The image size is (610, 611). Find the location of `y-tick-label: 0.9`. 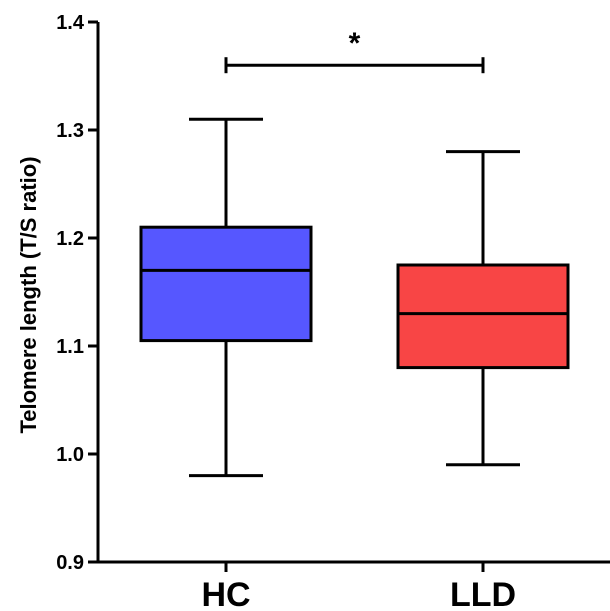

y-tick-label: 0.9 is located at coordinates (70, 563).